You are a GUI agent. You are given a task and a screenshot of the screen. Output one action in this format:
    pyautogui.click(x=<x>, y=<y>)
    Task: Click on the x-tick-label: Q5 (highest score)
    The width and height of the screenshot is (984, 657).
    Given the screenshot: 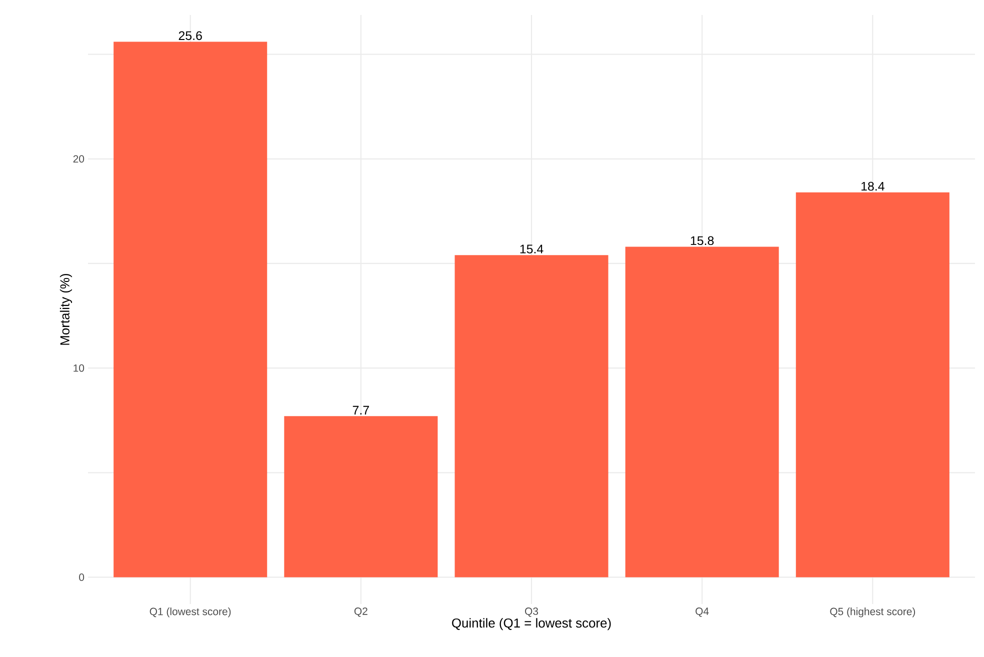 What is the action you would take?
    pyautogui.click(x=873, y=613)
    